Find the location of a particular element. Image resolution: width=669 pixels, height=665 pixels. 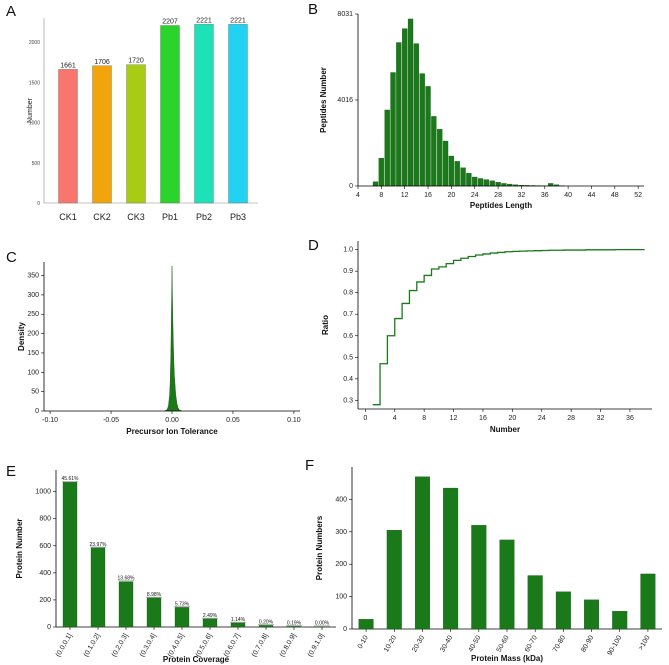

x-tick-label: CK3 is located at coordinates (136, 217).